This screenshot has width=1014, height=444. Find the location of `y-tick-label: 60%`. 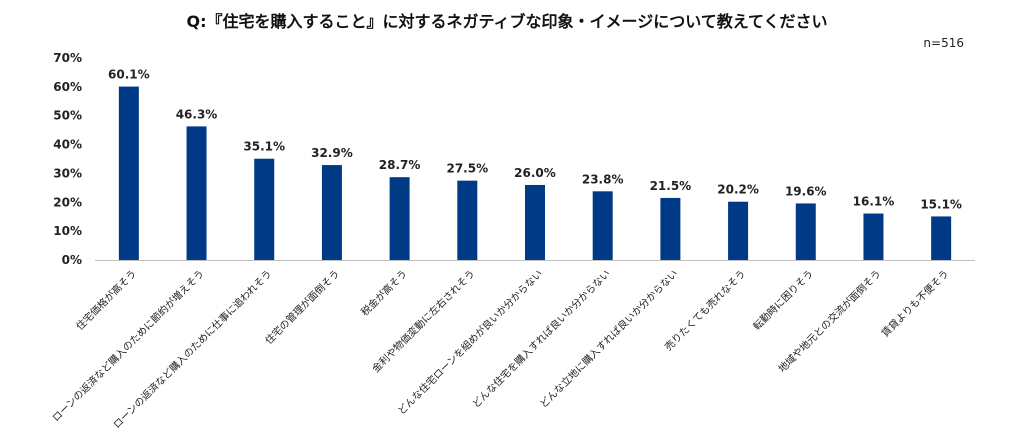

y-tick-label: 60% is located at coordinates (67, 87).